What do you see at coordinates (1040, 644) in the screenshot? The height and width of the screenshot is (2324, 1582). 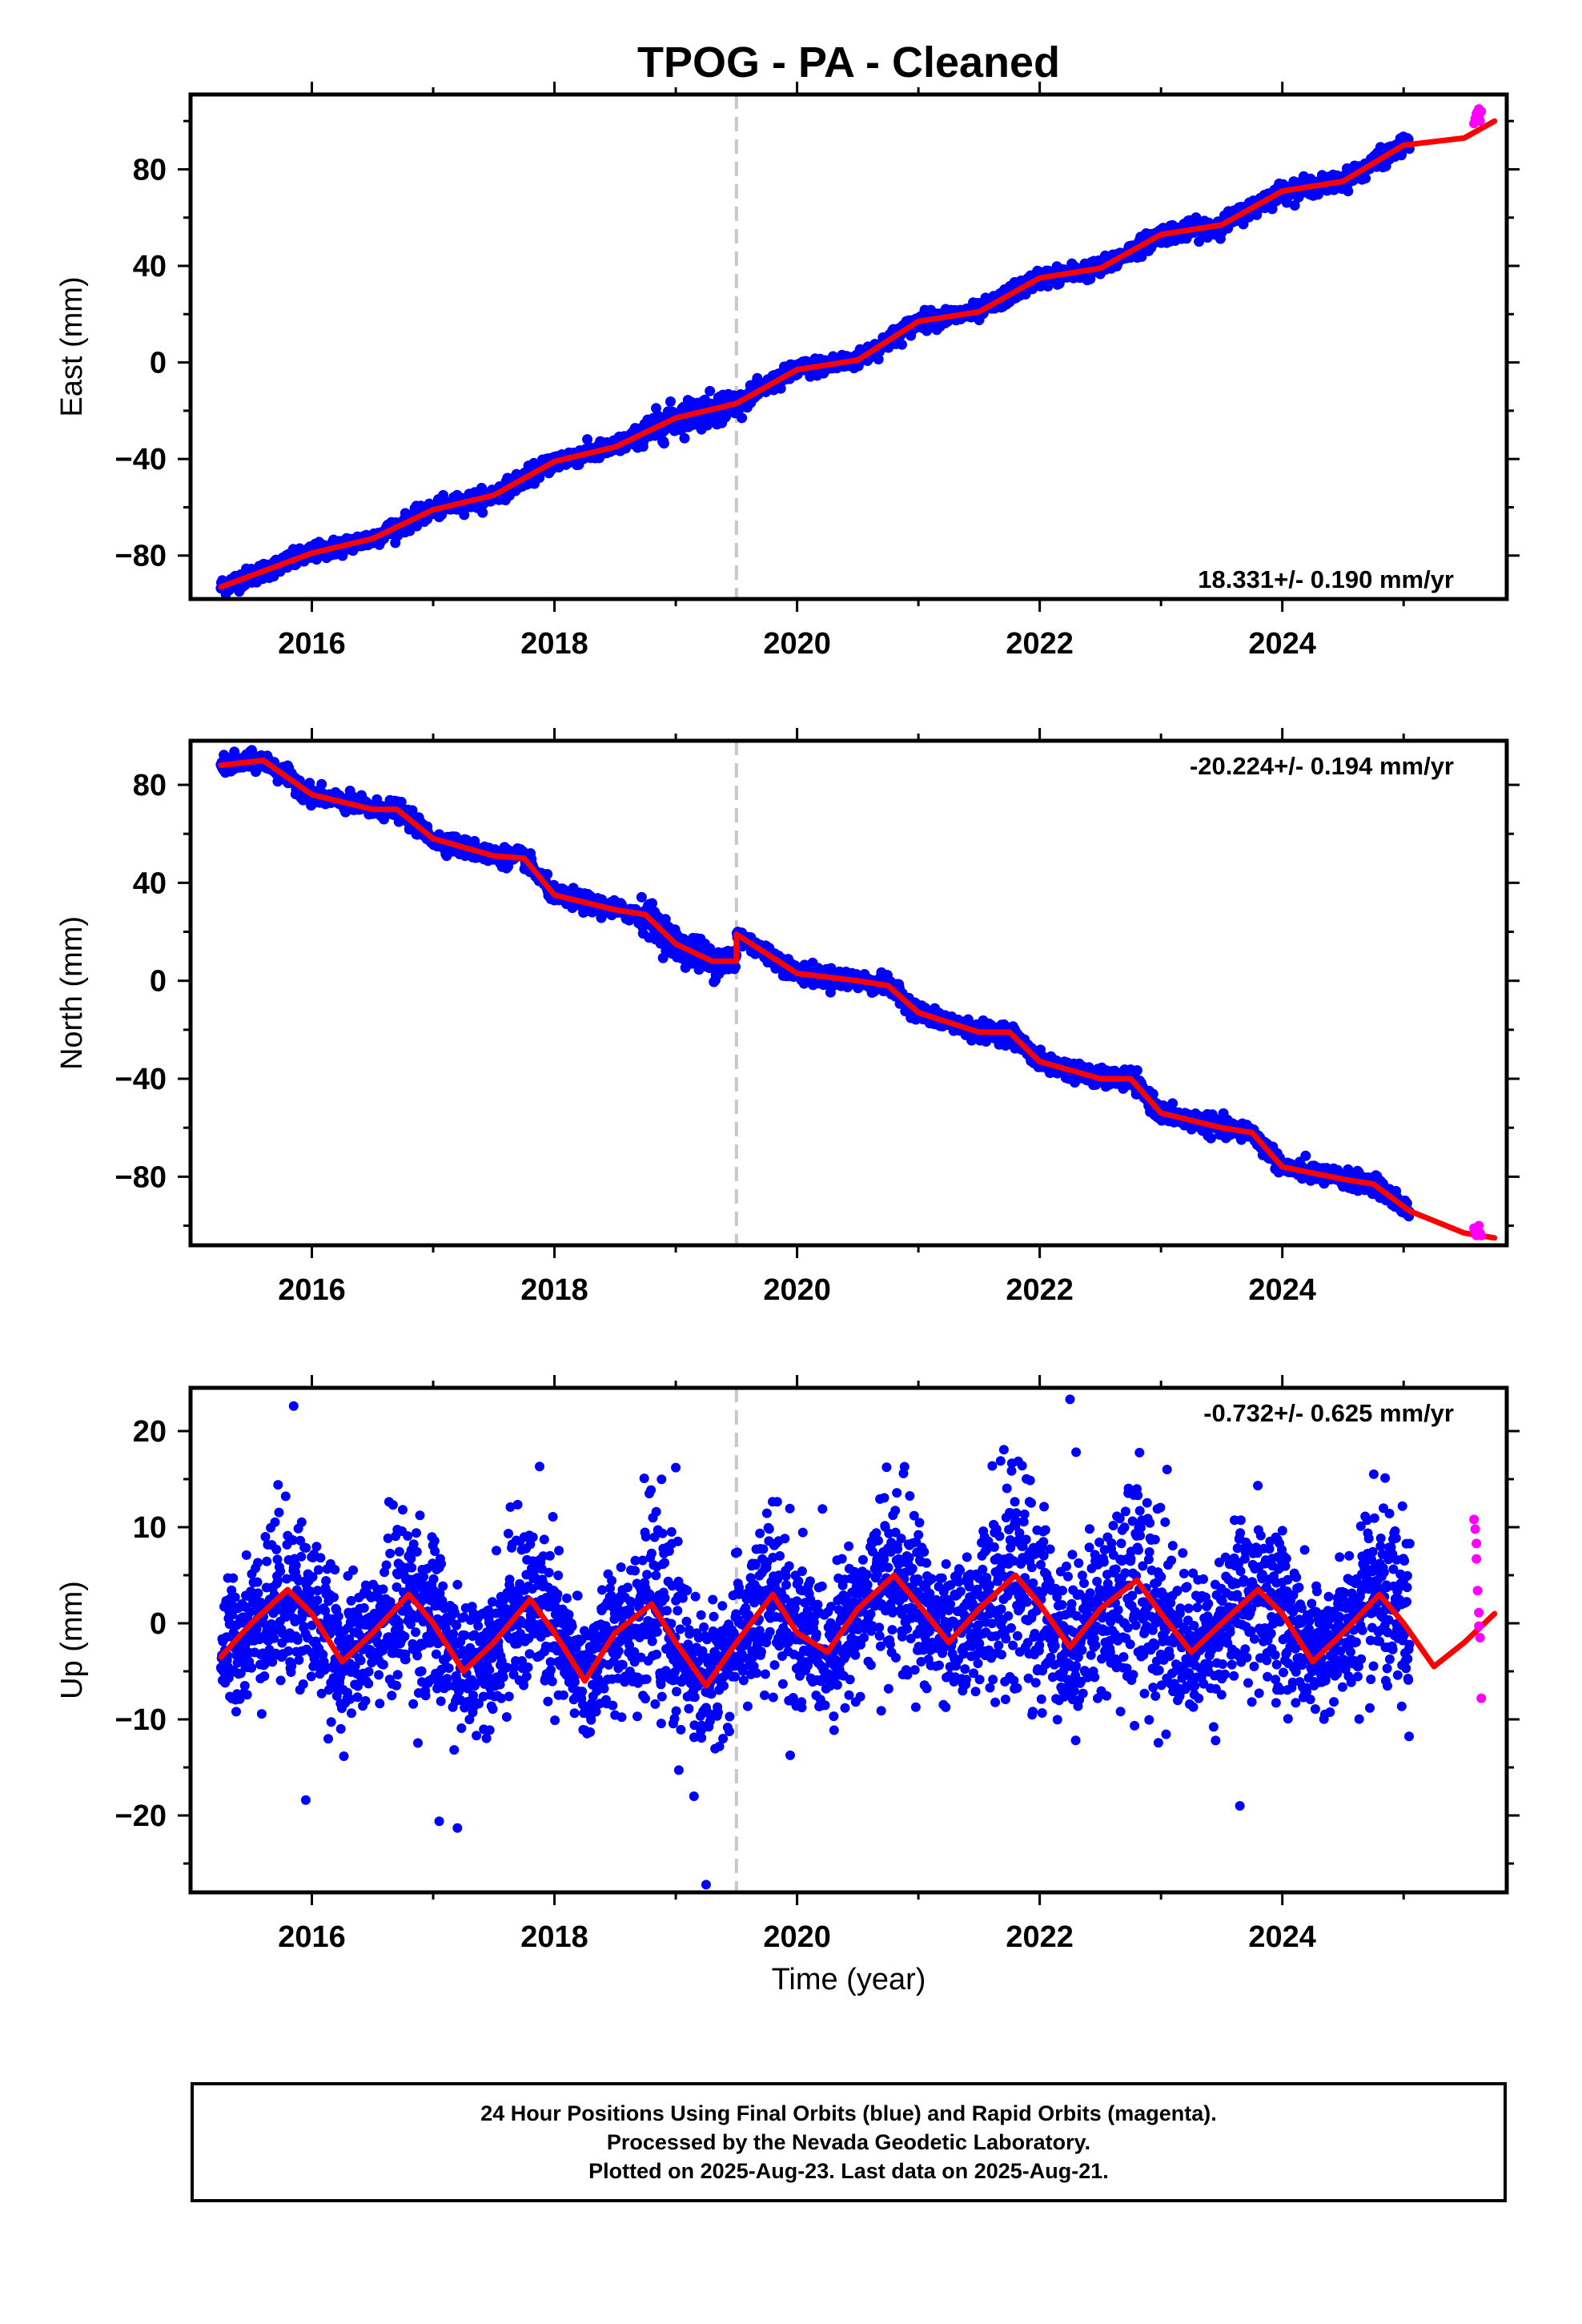 I see `east-x-tick-label: 2022` at bounding box center [1040, 644].